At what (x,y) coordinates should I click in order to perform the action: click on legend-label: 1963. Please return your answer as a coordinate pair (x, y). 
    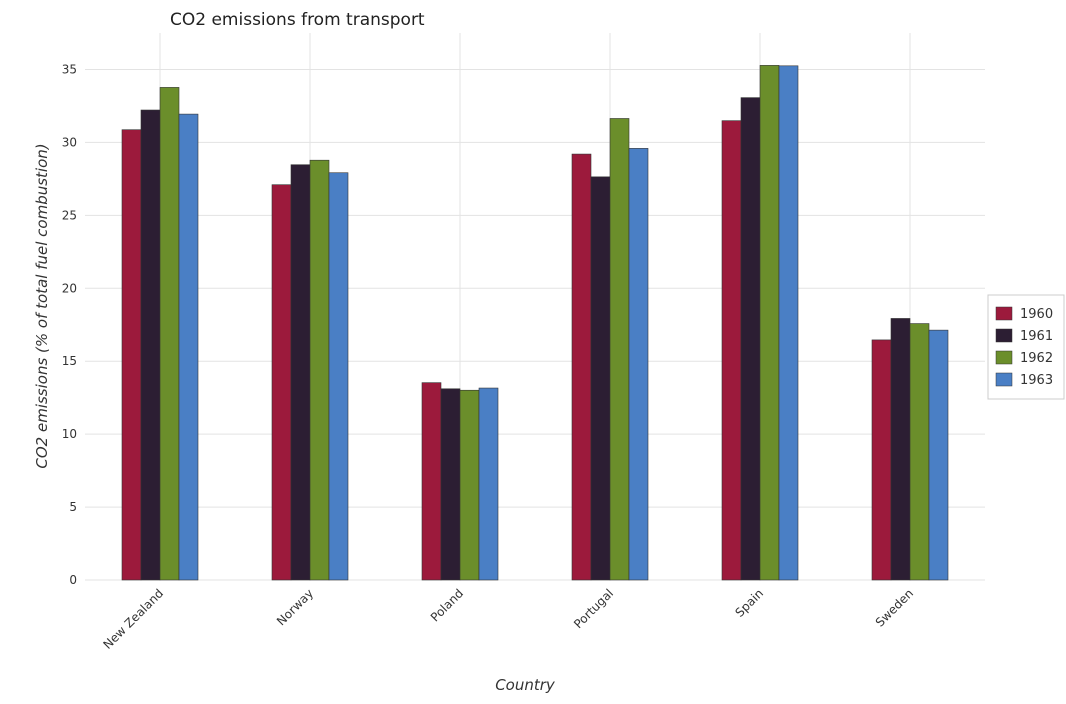
    Looking at the image, I should click on (1036, 380).